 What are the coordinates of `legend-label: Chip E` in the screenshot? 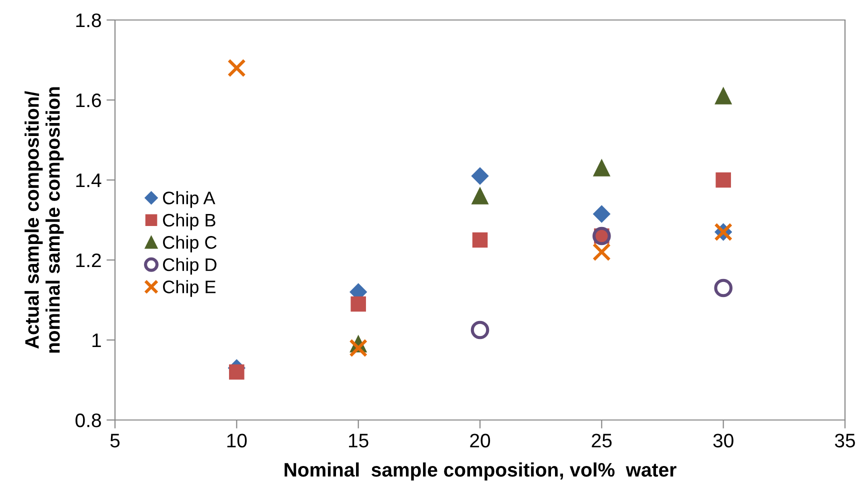 It's located at (189, 288).